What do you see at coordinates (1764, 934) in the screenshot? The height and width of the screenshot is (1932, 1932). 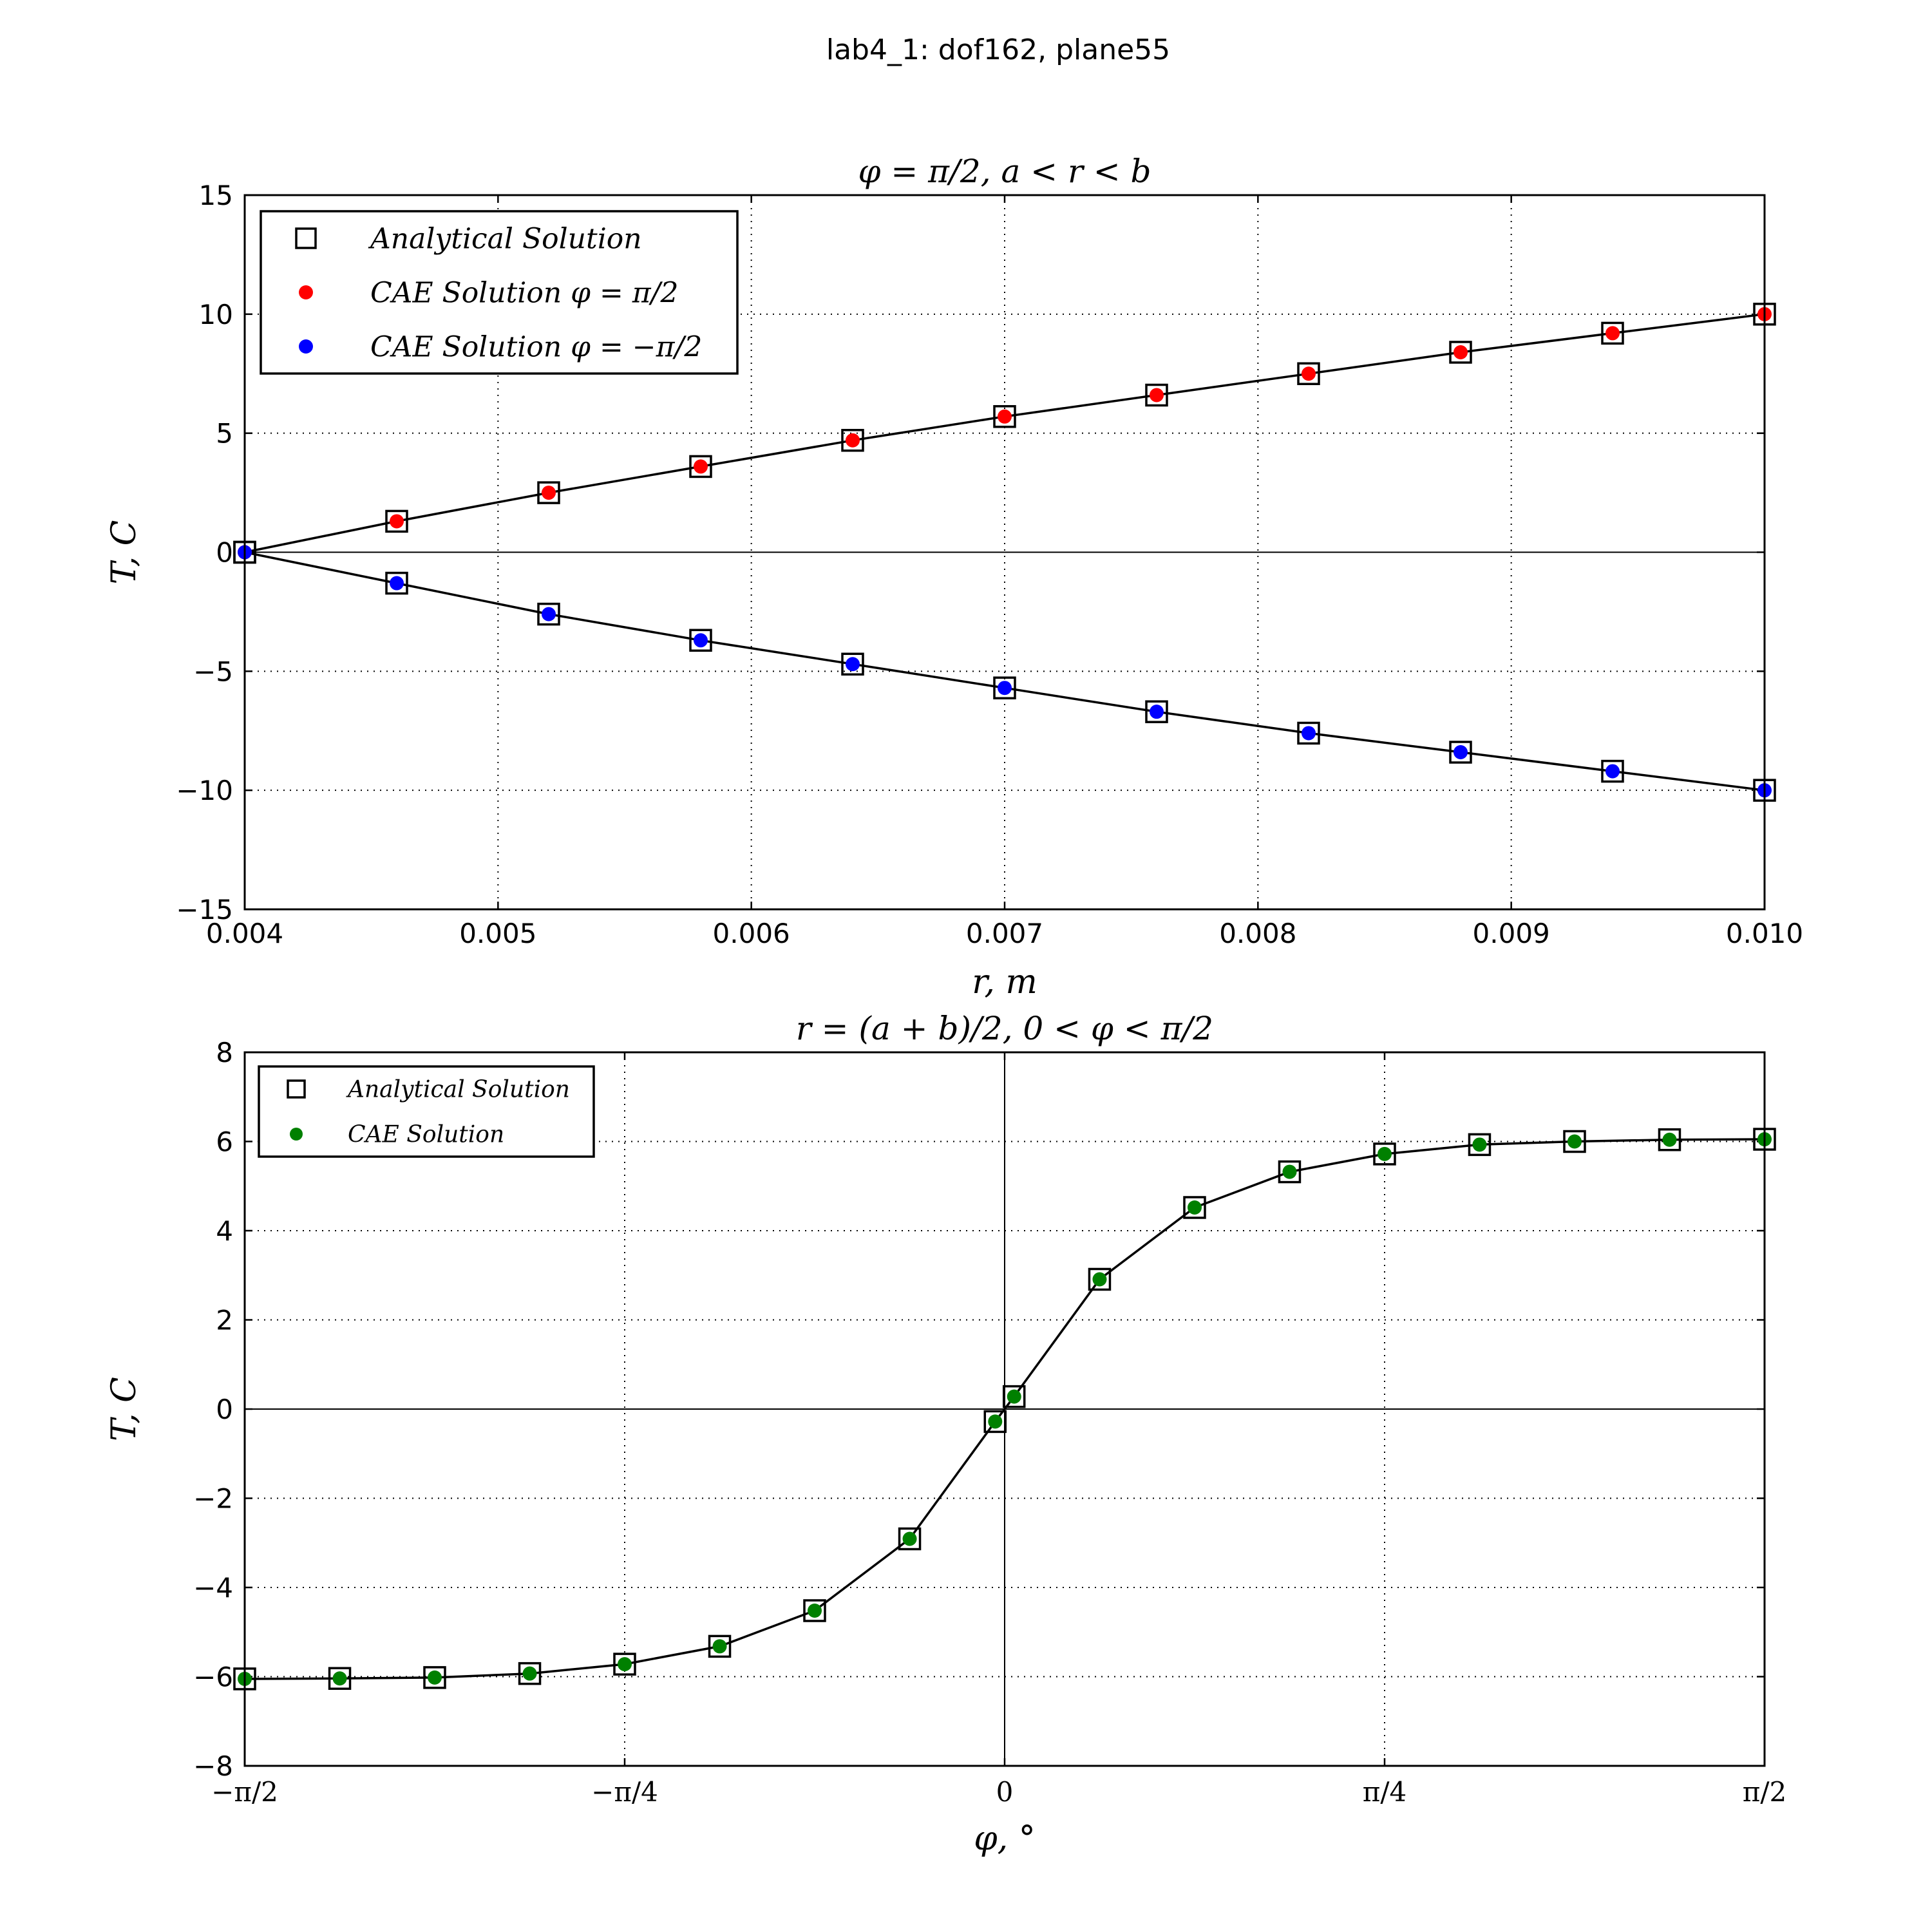 I see `x-tick-label: 0.010` at bounding box center [1764, 934].